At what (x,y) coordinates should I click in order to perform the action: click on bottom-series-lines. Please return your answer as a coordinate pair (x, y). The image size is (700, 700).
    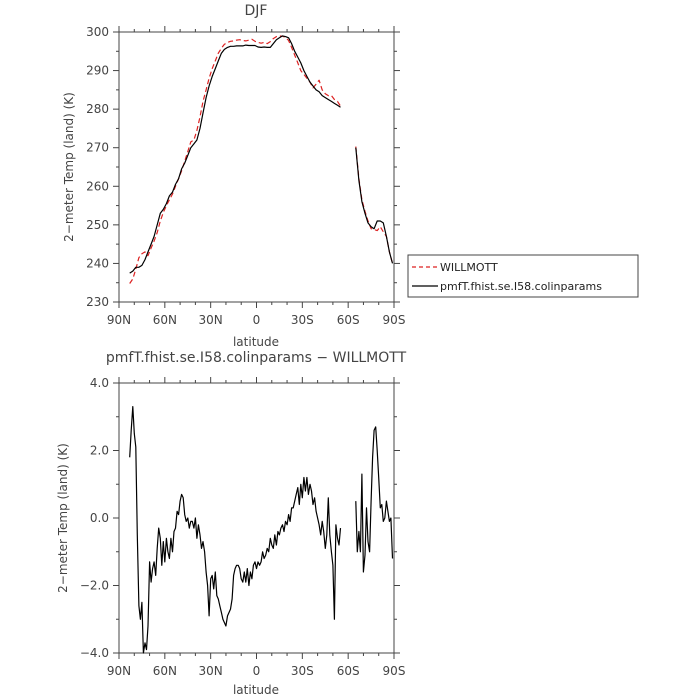
    Looking at the image, I should click on (261, 530).